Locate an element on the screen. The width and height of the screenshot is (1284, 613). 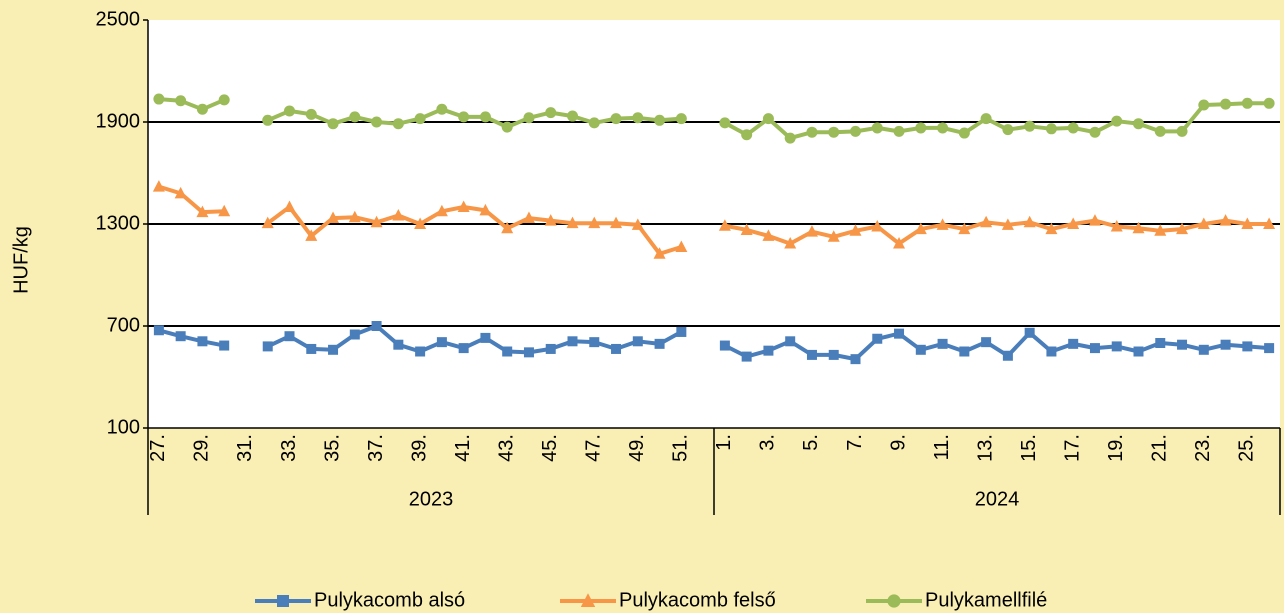
x-tick-label: 51. is located at coordinates (681, 448).